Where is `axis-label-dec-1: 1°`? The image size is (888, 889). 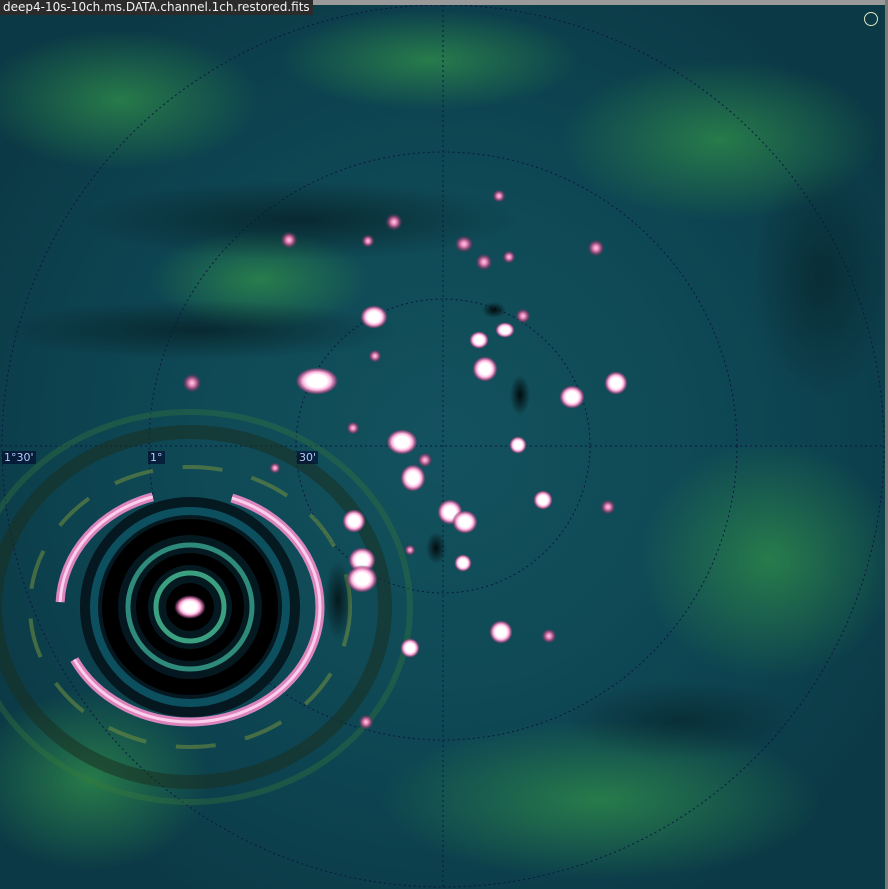
axis-label-dec-1: 1° is located at coordinates (156, 457).